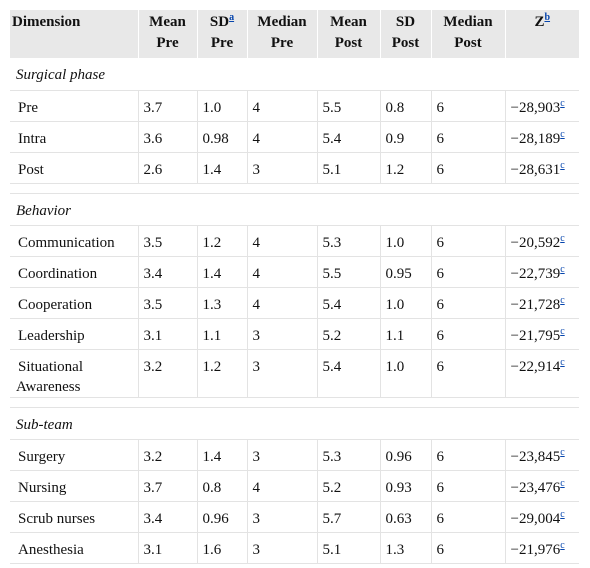  What do you see at coordinates (167, 43) in the screenshot?
I see `header-mean-pre-line2: Pre` at bounding box center [167, 43].